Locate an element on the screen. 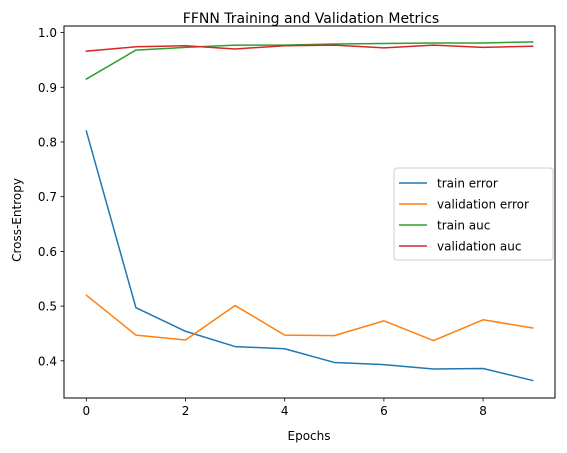  x-axis-label: Epochs is located at coordinates (309, 436).